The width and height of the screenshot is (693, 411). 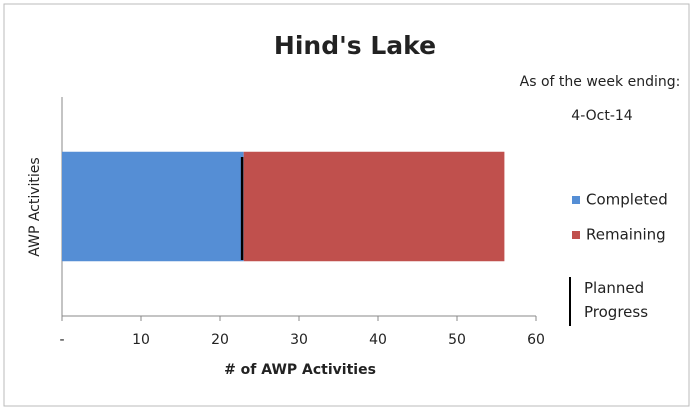 I want to click on x-tick-label: 30, so click(x=299, y=340).